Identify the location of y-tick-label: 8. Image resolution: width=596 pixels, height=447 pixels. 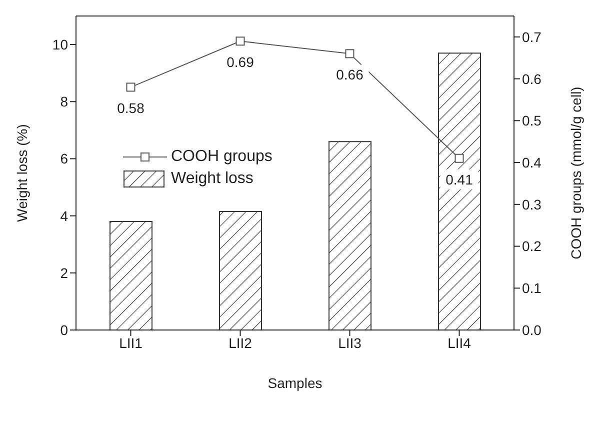
(64, 102).